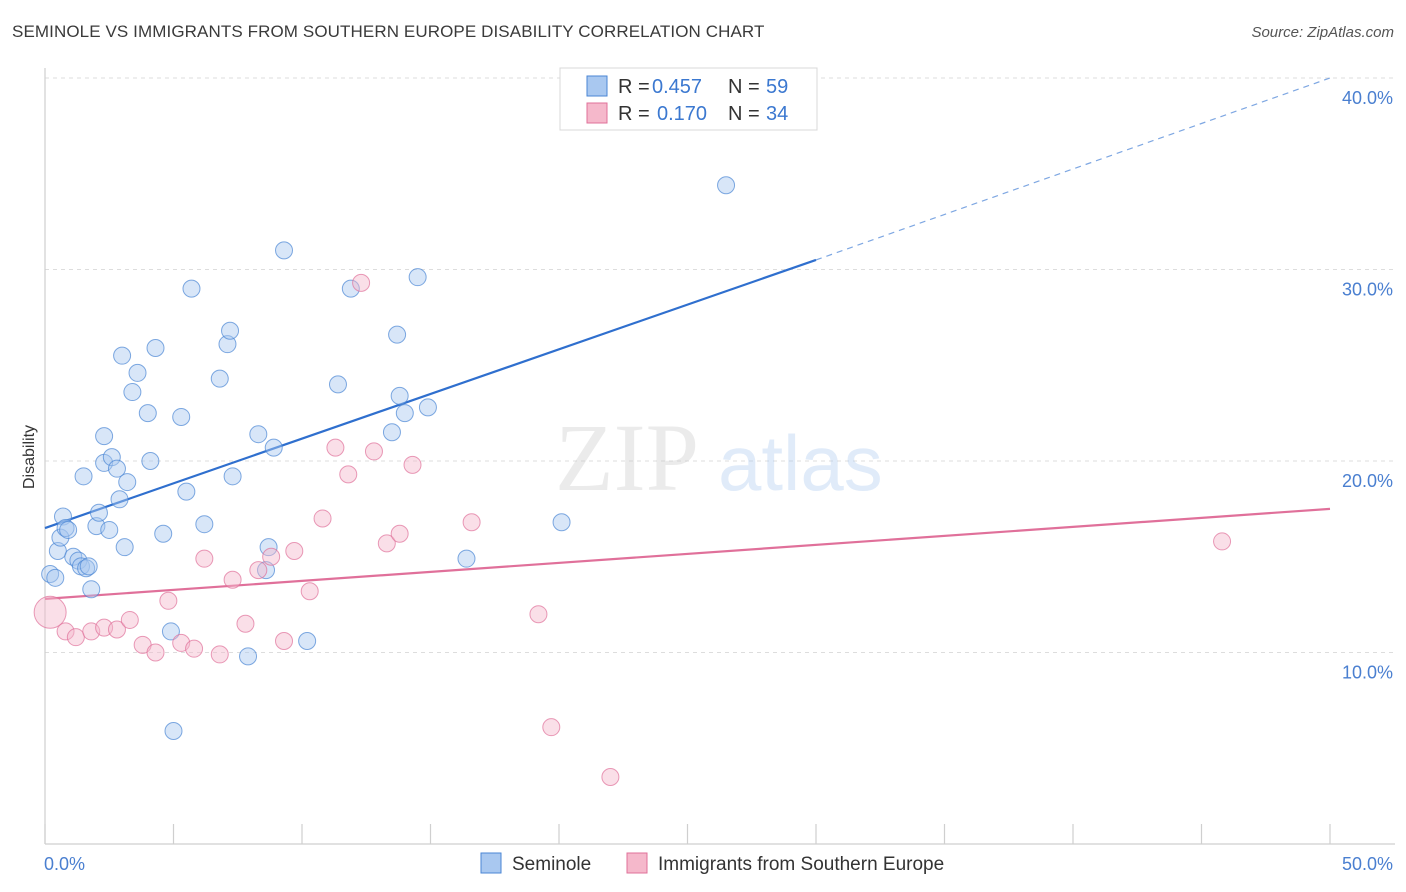 The height and width of the screenshot is (892, 1406). I want to click on legend-label-seminole: Seminole, so click(551, 864).